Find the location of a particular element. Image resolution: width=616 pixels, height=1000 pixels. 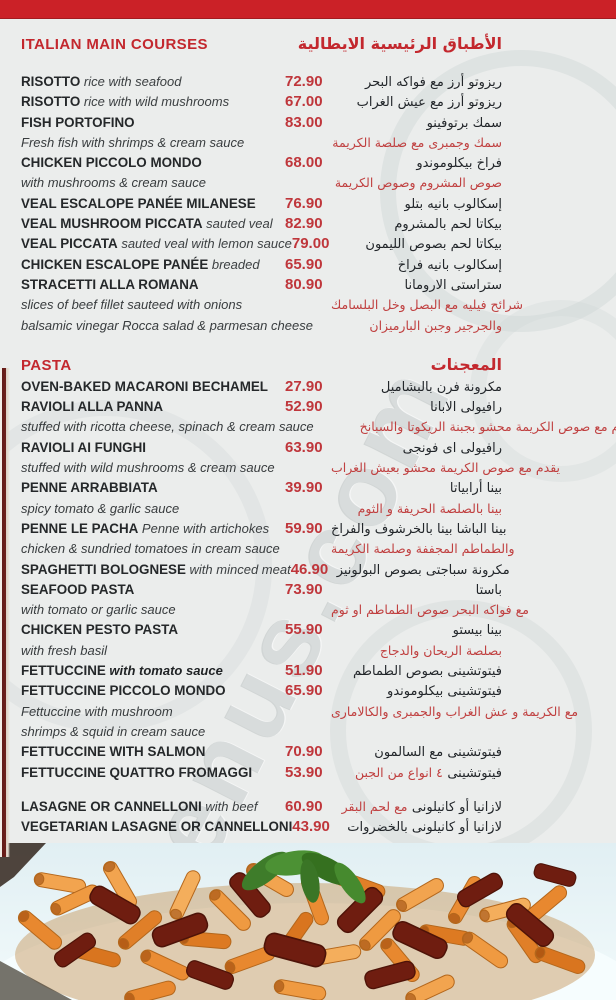

item-arabic: فيتوتشينى ٤ انواع من الجبن is located at coordinates (416, 773).